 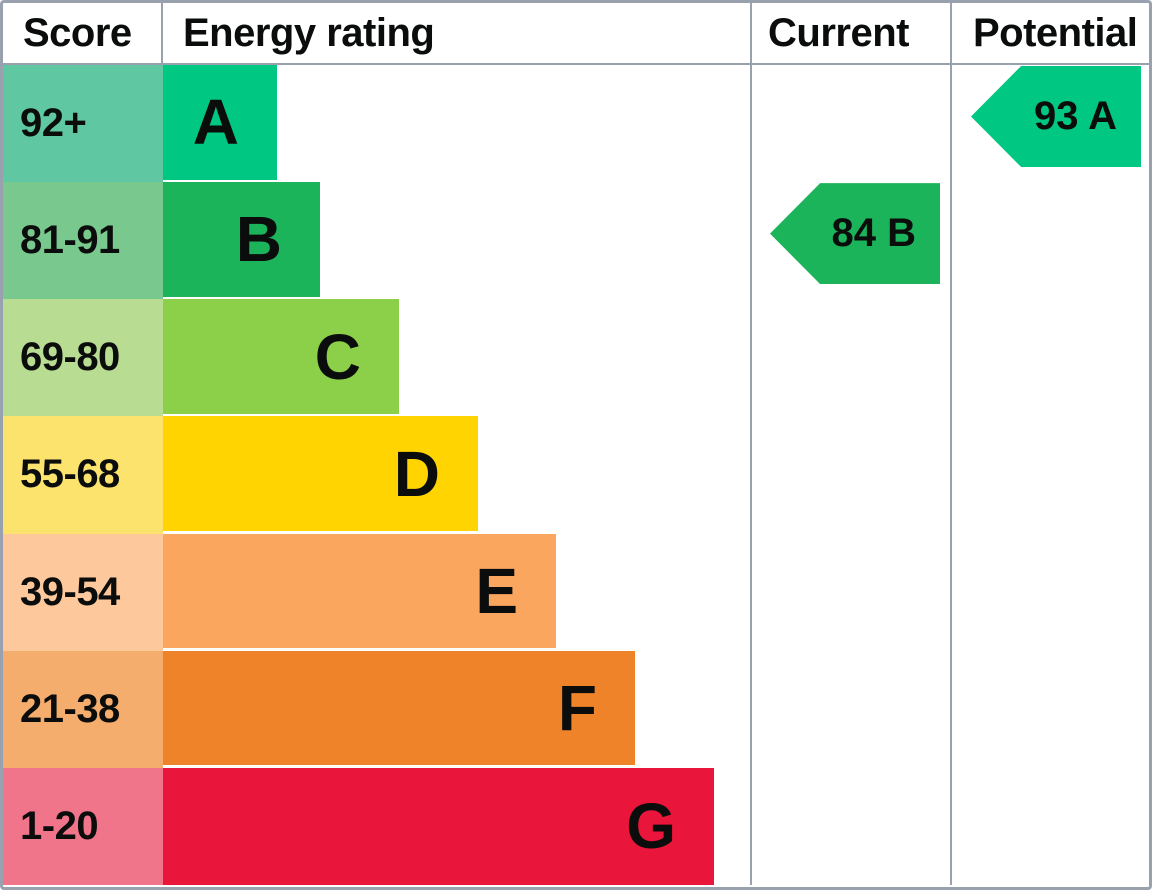 I want to click on score-range-cell: 69-80, so click(x=83, y=358).